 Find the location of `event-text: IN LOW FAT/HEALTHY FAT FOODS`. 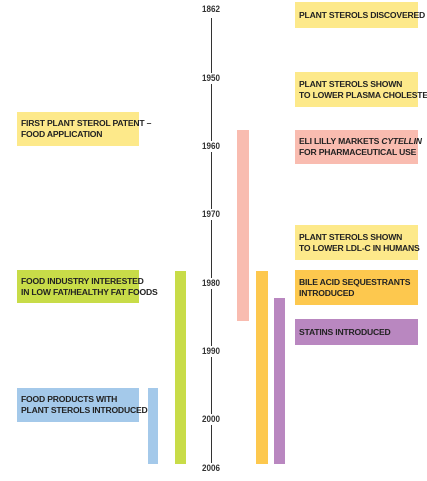

event-text: IN LOW FAT/HEALTHY FAT FOODS is located at coordinates (89, 291).